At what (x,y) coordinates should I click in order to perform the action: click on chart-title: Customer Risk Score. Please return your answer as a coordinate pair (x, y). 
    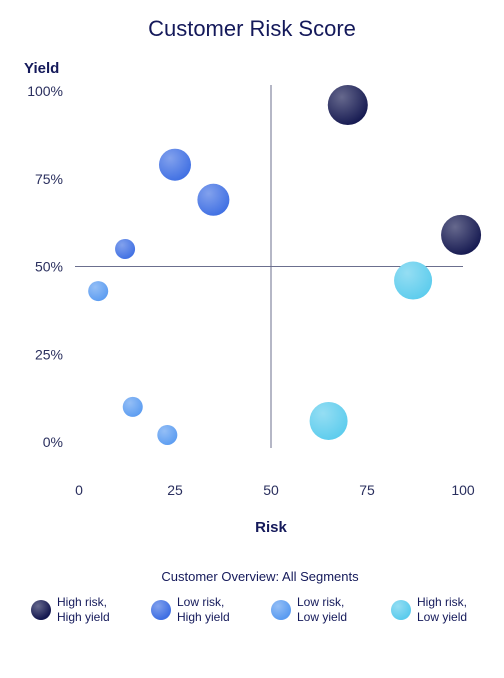
    Looking at the image, I should click on (252, 28).